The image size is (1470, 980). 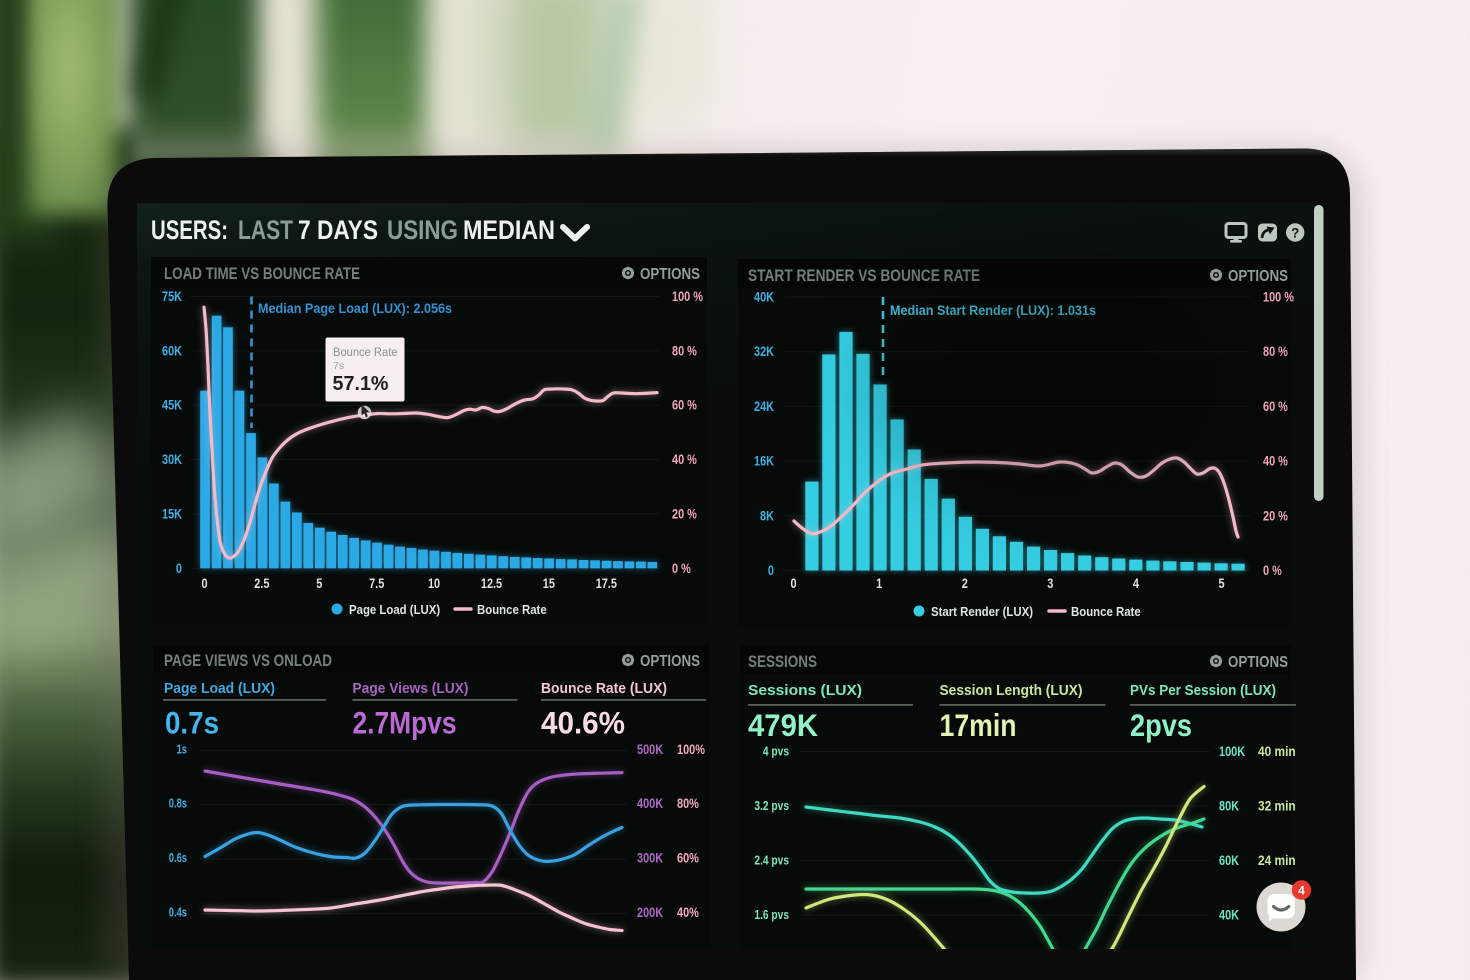 I want to click on svg-text: 3.2 pvs, so click(x=771, y=806).